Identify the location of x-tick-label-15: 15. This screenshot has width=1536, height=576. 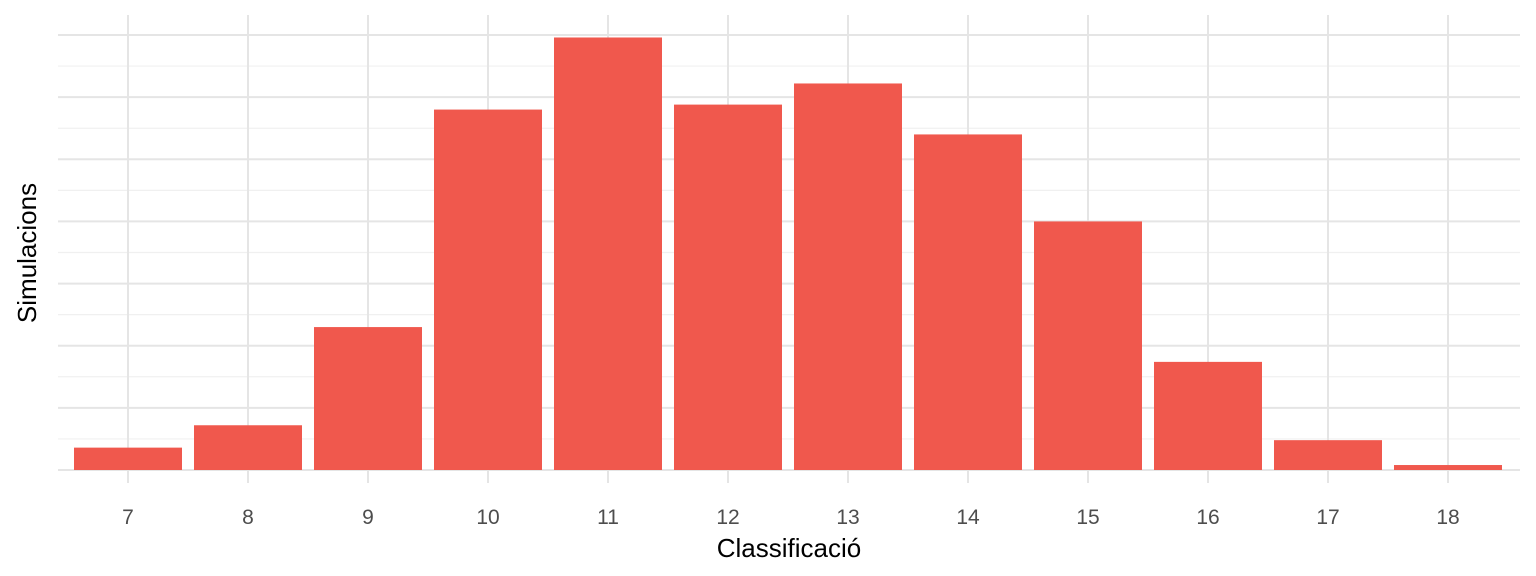
(1087, 517).